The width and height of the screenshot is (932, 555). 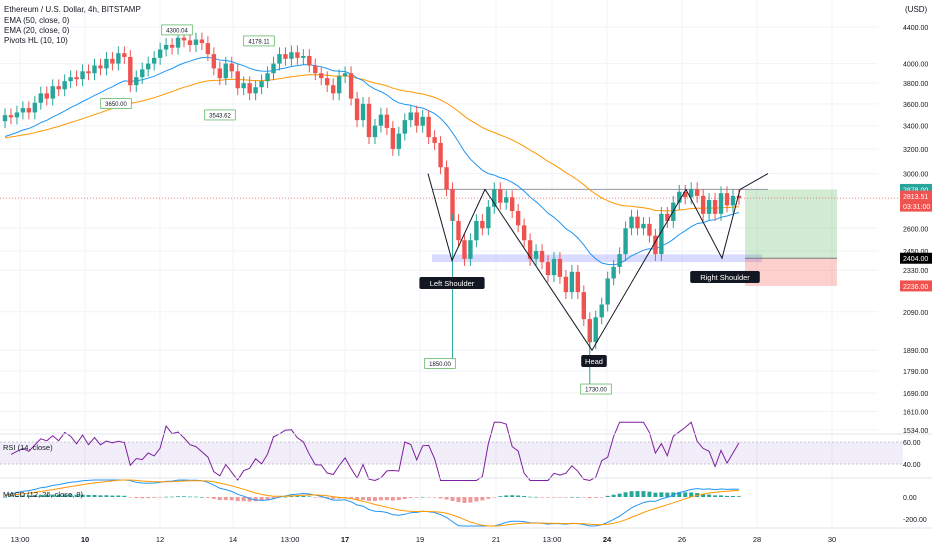 I want to click on time-tick: 30, so click(x=832, y=539).